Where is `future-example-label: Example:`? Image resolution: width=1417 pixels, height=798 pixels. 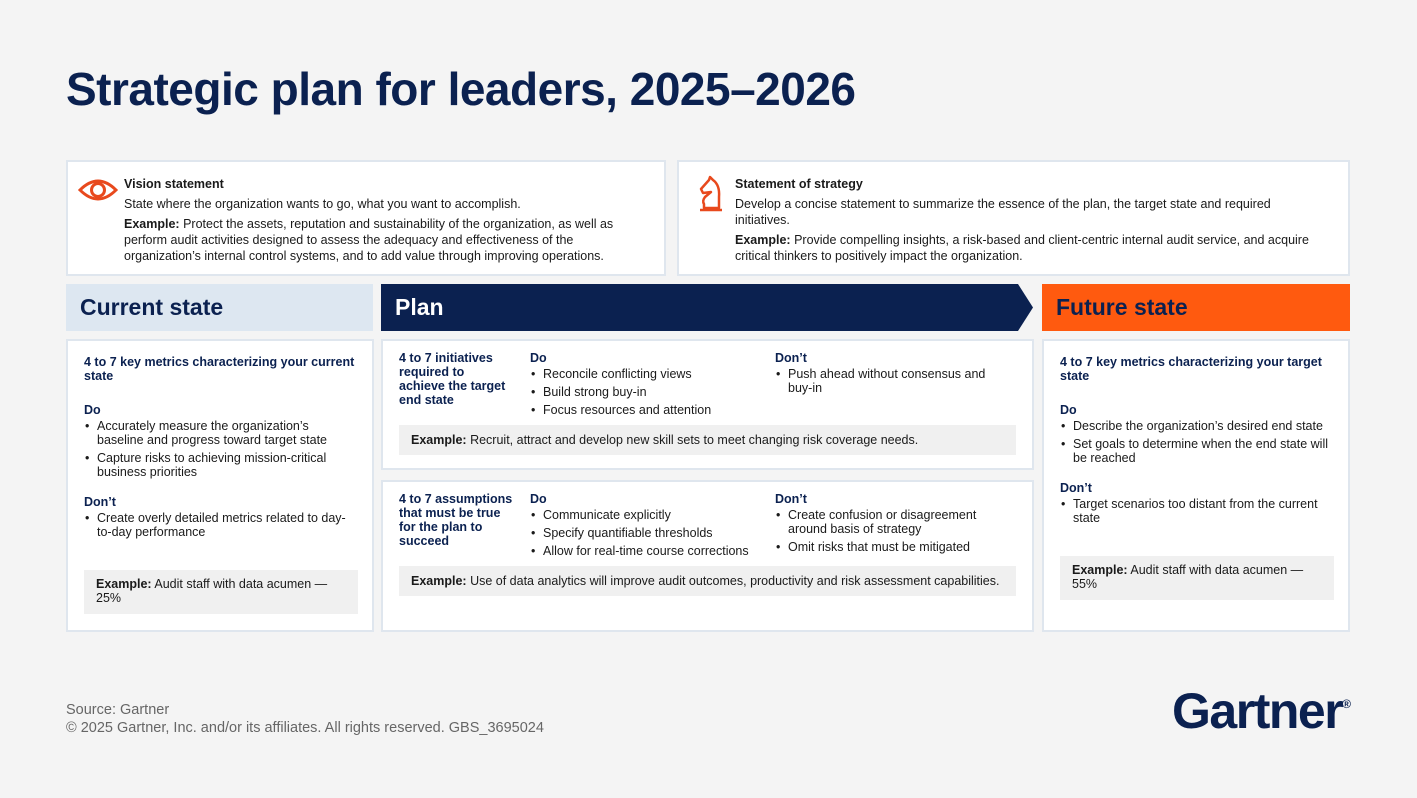 future-example-label: Example: is located at coordinates (1100, 570).